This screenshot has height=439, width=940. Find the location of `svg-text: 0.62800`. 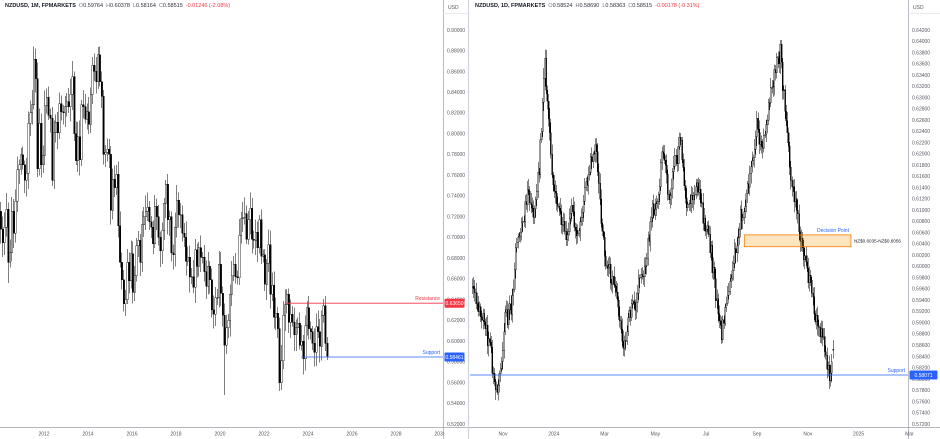

svg-text: 0.62800 is located at coordinates (921, 110).